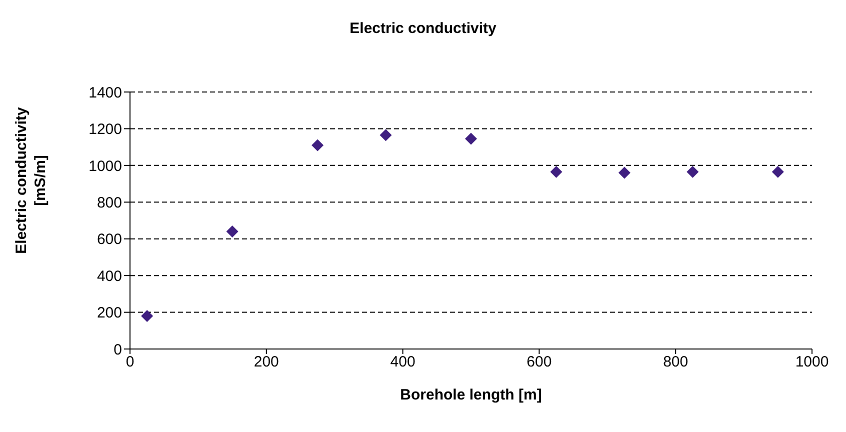  Describe the element at coordinates (675, 362) in the screenshot. I see `x-tick-label: 800` at that location.